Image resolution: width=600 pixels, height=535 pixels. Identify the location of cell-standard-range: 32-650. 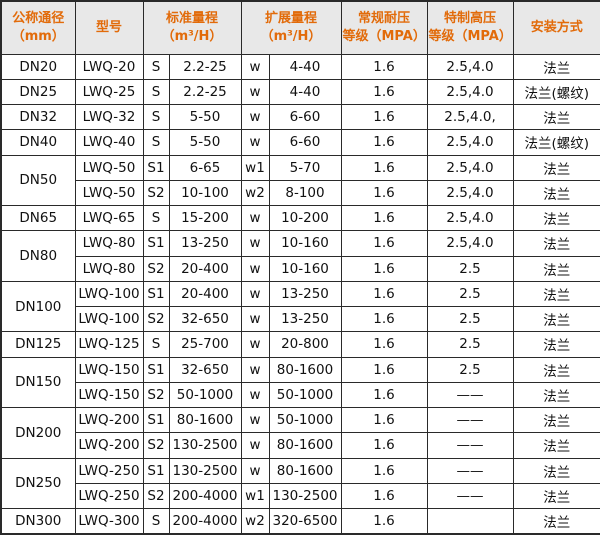
(205, 319).